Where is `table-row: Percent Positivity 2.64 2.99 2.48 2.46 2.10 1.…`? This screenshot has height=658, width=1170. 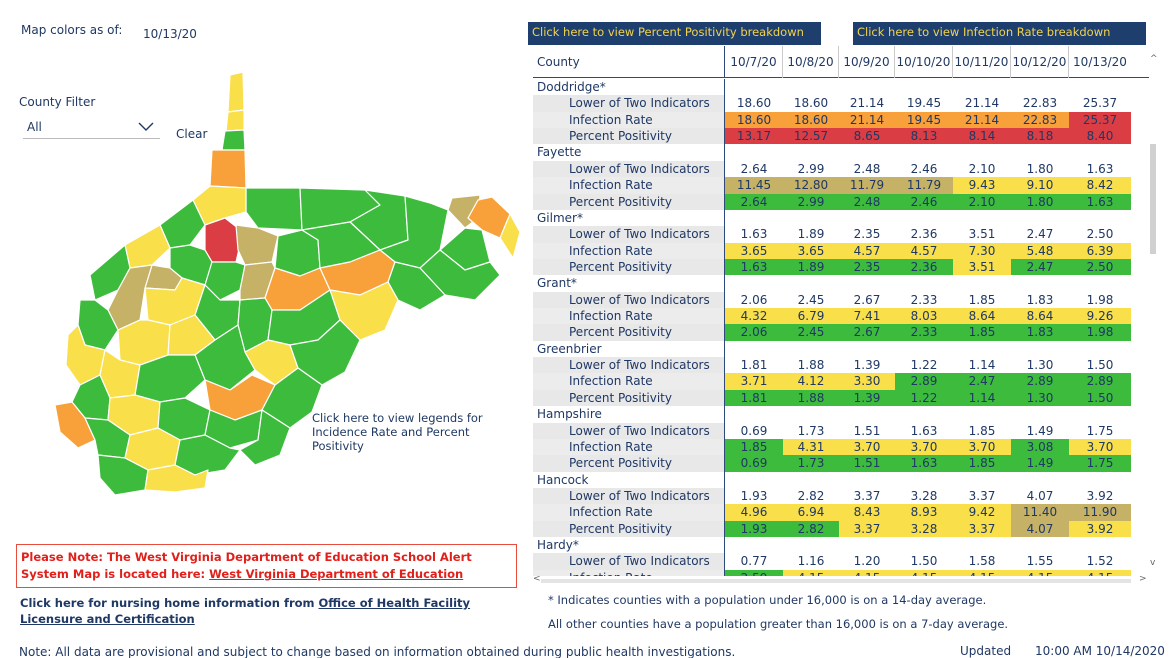 table-row: Percent Positivity 2.64 2.99 2.48 2.46 2.10 1.… is located at coordinates (841, 201).